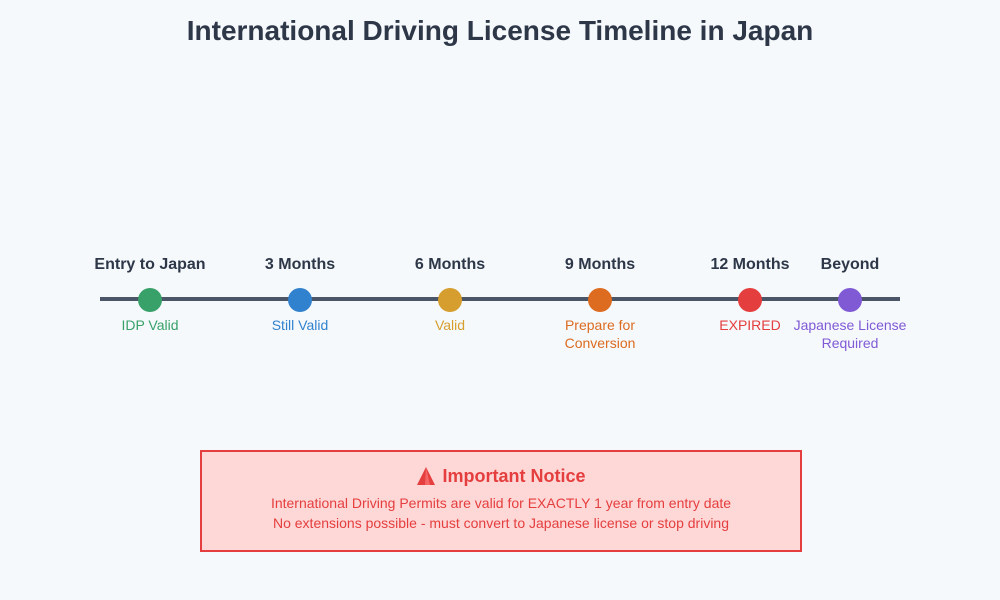  I want to click on milestone-label: 9 Months, so click(600, 264).